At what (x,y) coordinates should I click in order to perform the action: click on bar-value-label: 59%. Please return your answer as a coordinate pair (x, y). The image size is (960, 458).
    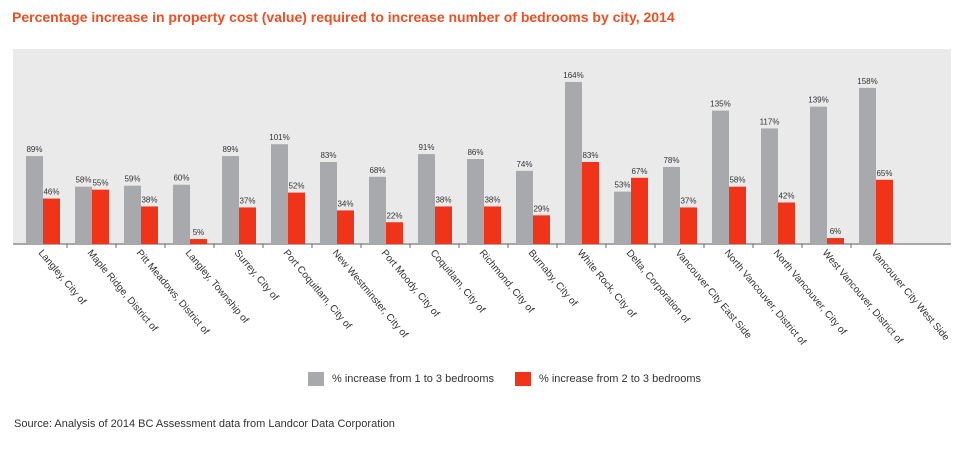
    Looking at the image, I should click on (132, 179).